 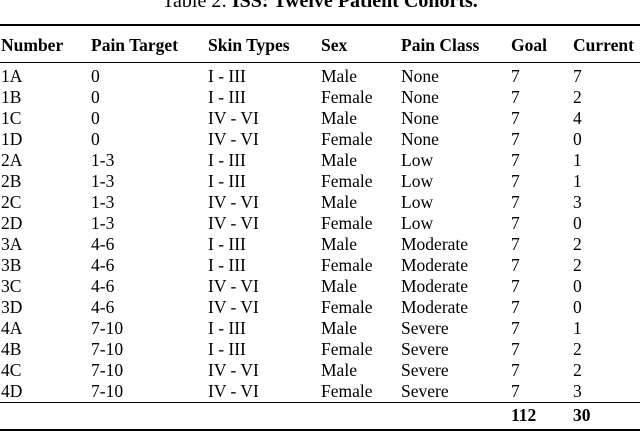 What do you see at coordinates (582, 415) in the screenshot?
I see `totals-current-value: 30` at bounding box center [582, 415].